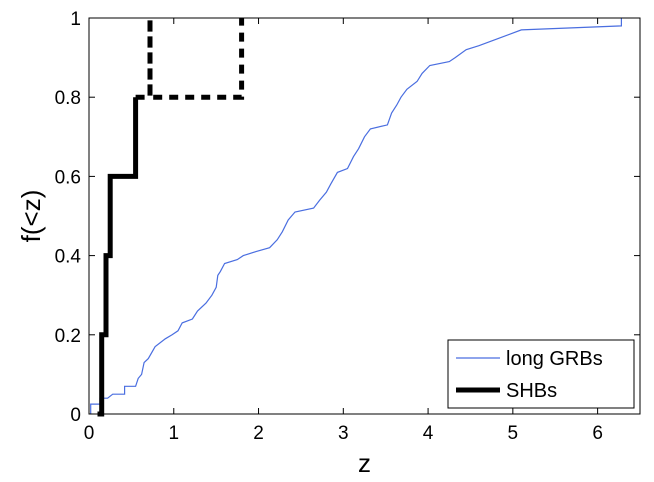 The height and width of the screenshot is (482, 654). Describe the element at coordinates (554, 359) in the screenshot. I see `legend-label-long-grbs: long GRBs` at that location.